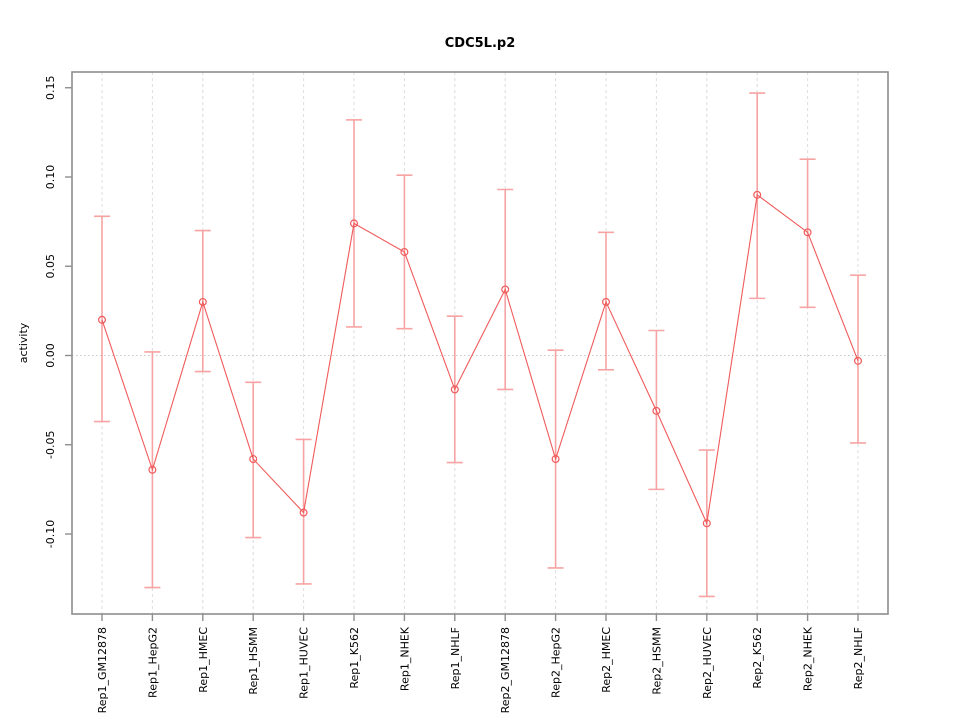 Image resolution: width=960 pixels, height=720 pixels. I want to click on x-tick-label: Rep2_HMEC, so click(606, 660).